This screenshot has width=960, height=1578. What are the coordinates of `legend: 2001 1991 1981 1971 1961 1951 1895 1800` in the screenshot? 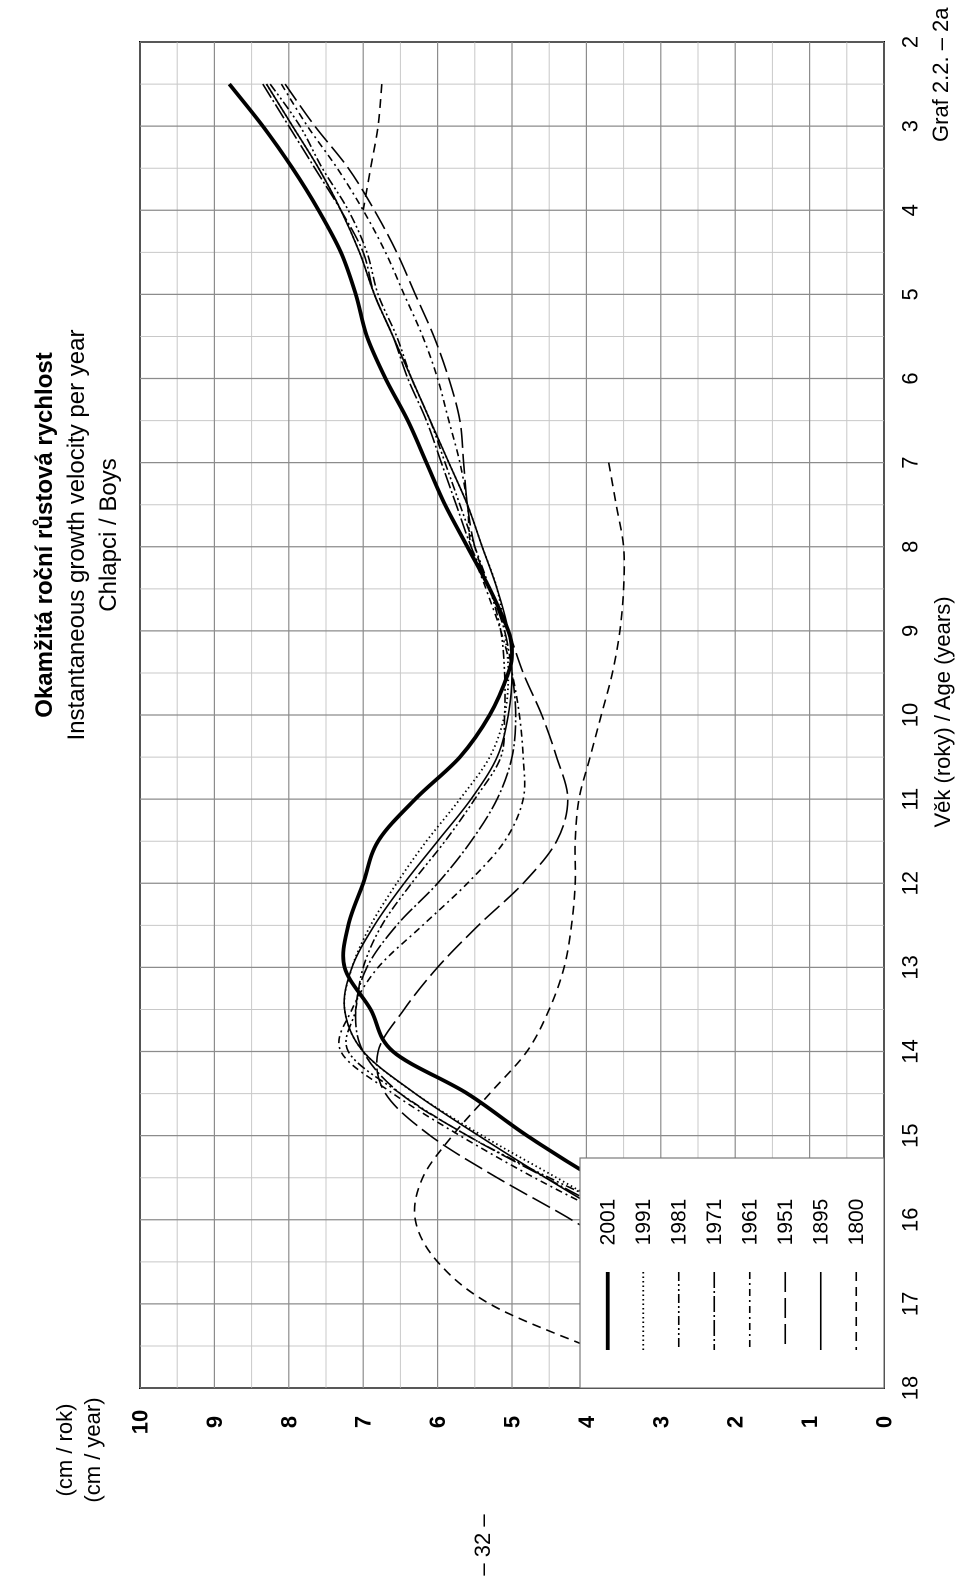 It's located at (732, 1273).